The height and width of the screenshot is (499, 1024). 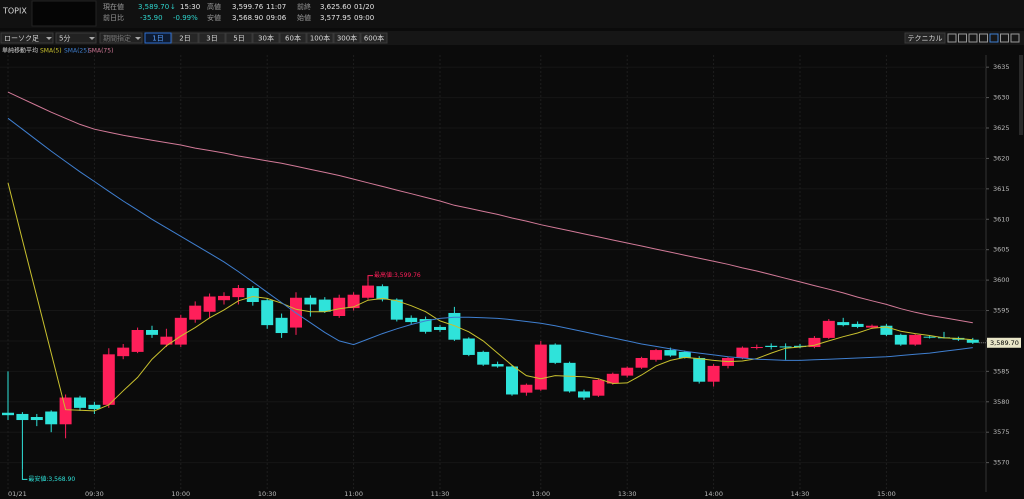 I want to click on x-tick-label: 11:30, so click(x=440, y=494).